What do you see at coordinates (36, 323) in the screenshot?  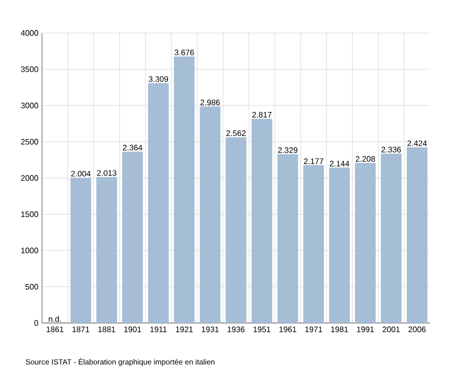 I see `y-tick-label: 0` at bounding box center [36, 323].